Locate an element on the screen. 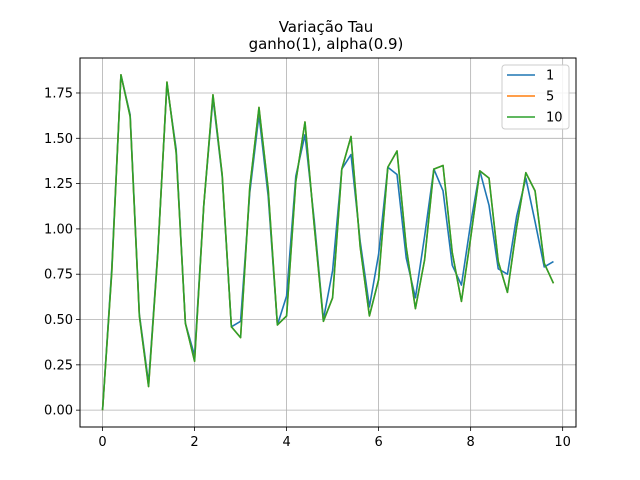 The height and width of the screenshot is (480, 640). chart-subtitle: ganho(1), alpha(0.9) is located at coordinates (326, 44).